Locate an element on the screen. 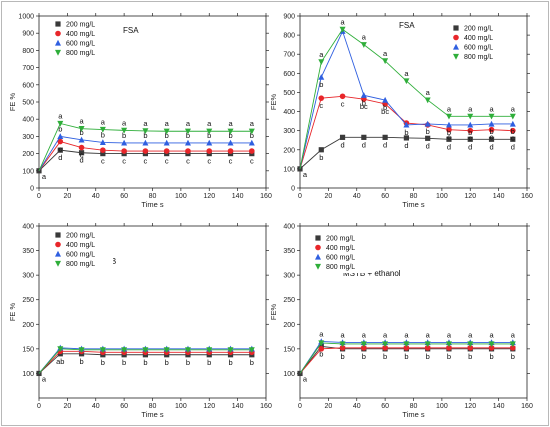  y-tick-label: 600 is located at coordinates (289, 74).